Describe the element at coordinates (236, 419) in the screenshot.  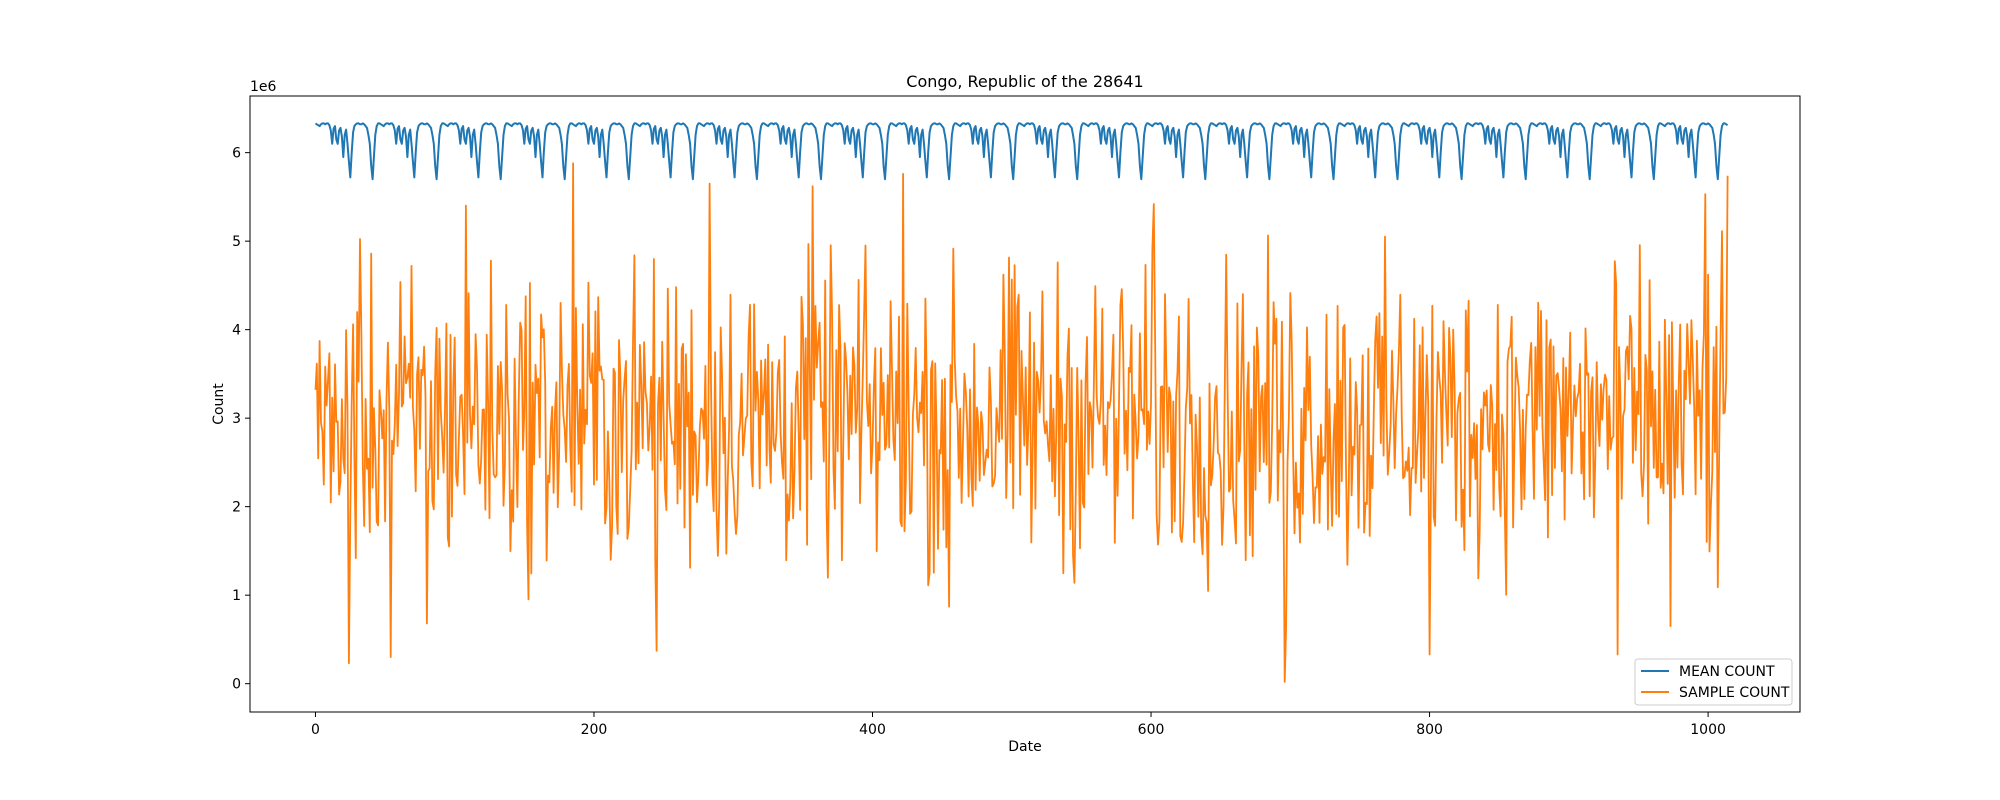
I see `y-tick-label: 3` at that location.